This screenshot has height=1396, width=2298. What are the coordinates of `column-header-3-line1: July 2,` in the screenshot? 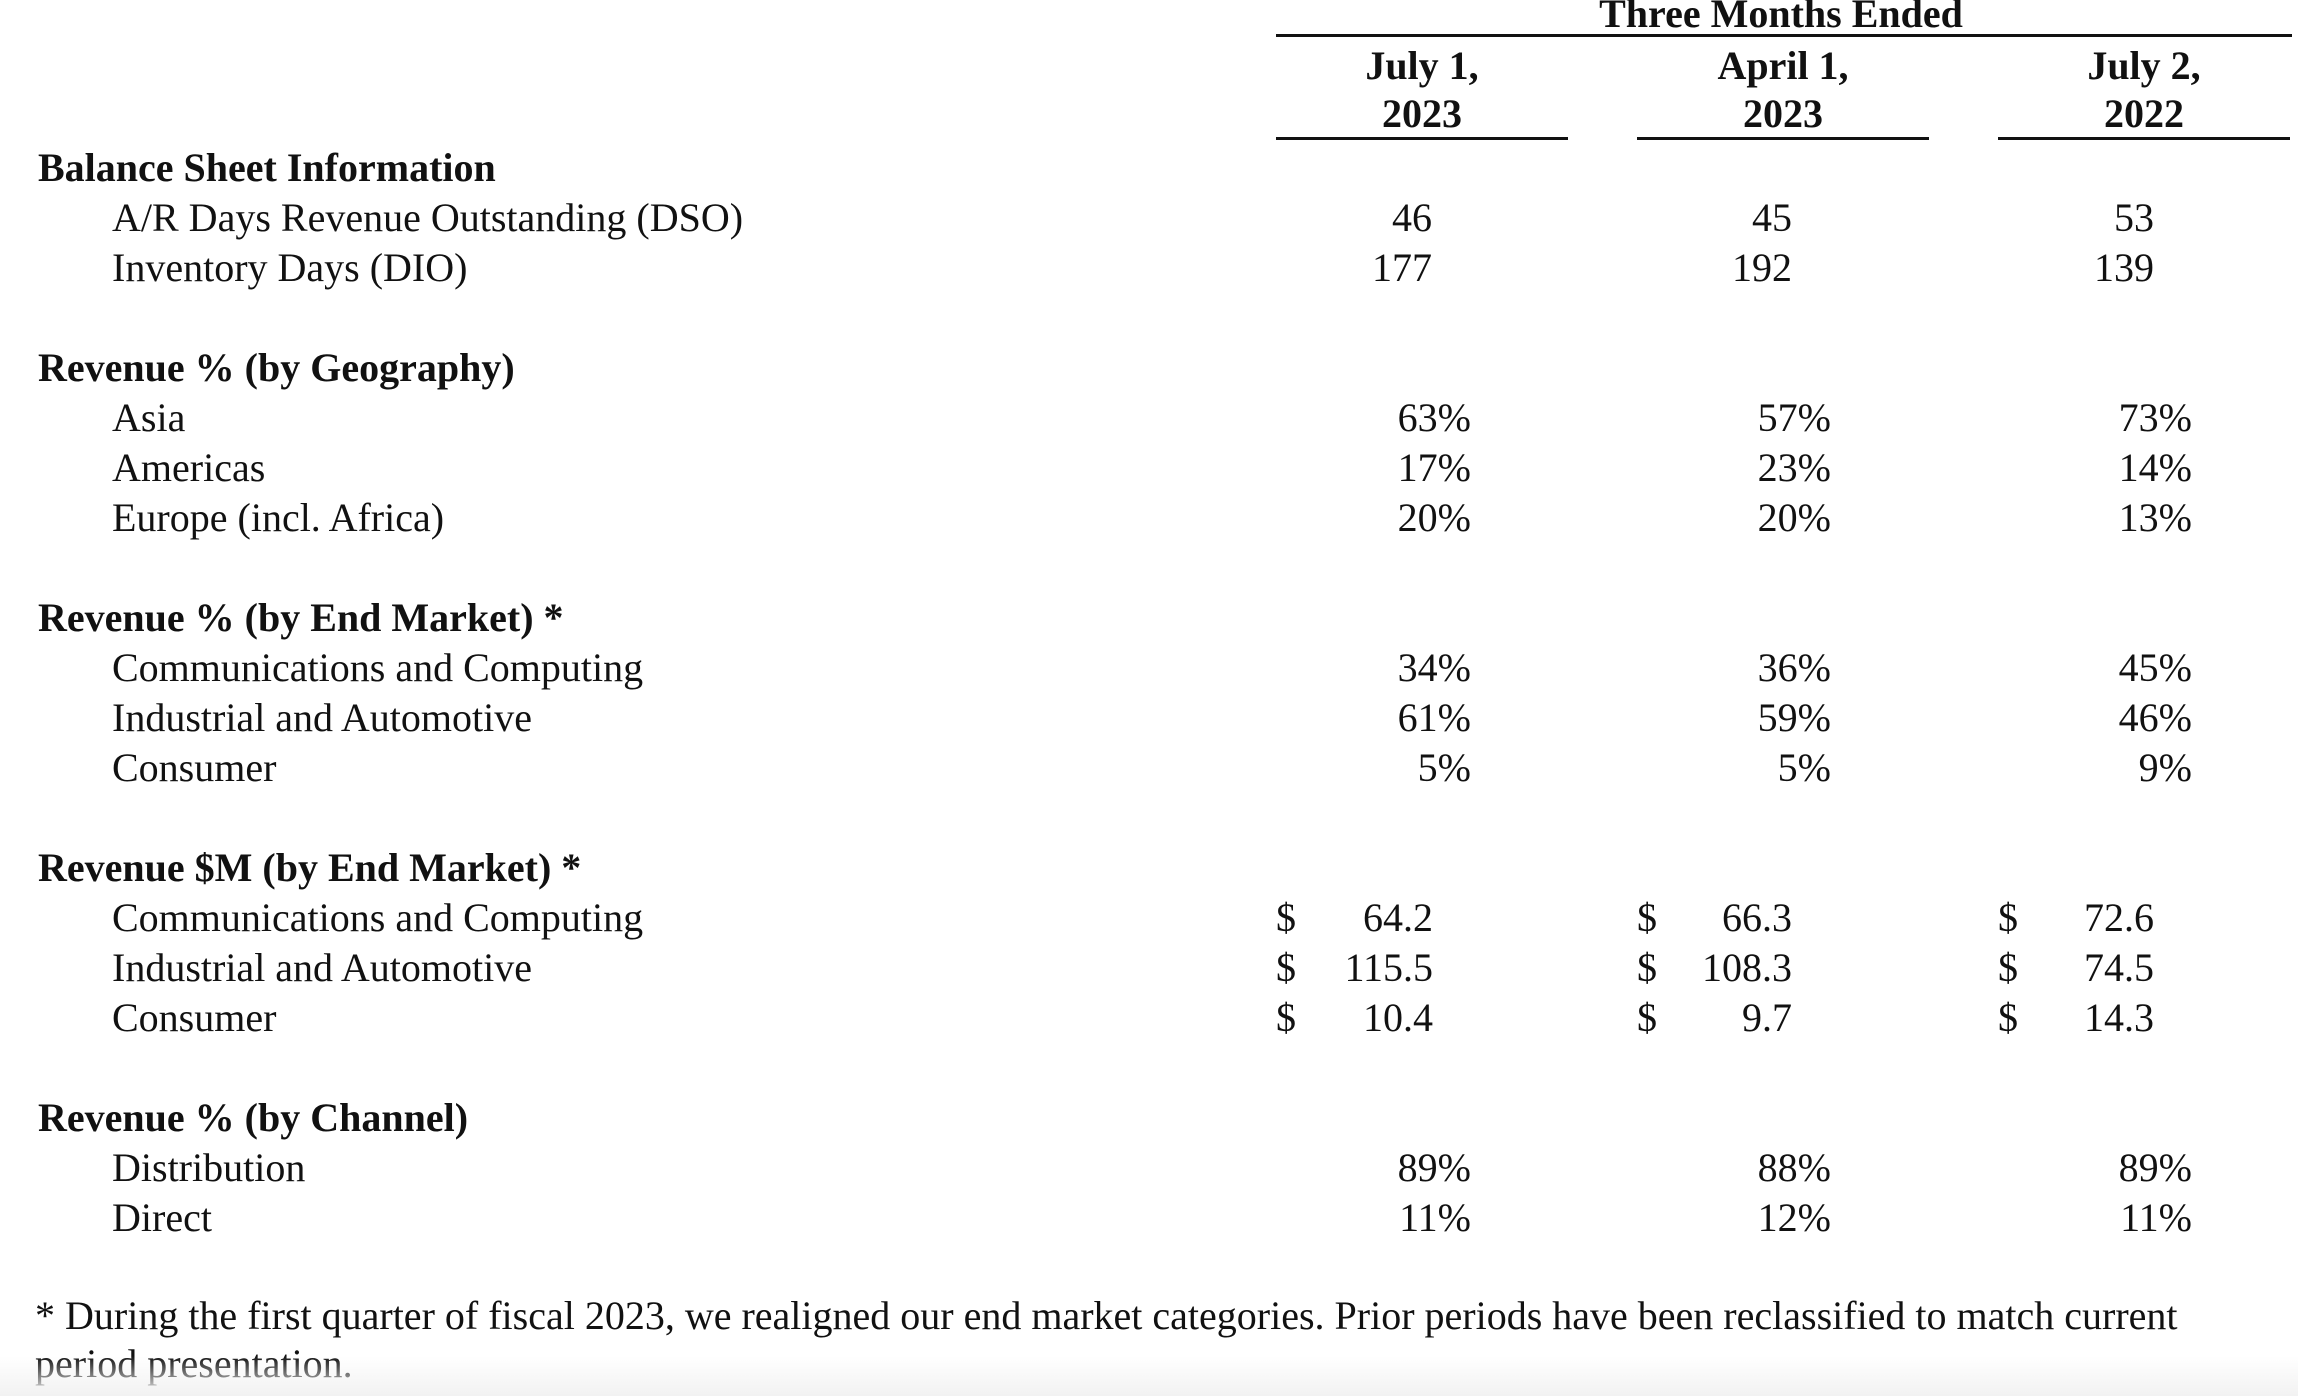 It's located at (2144, 65).